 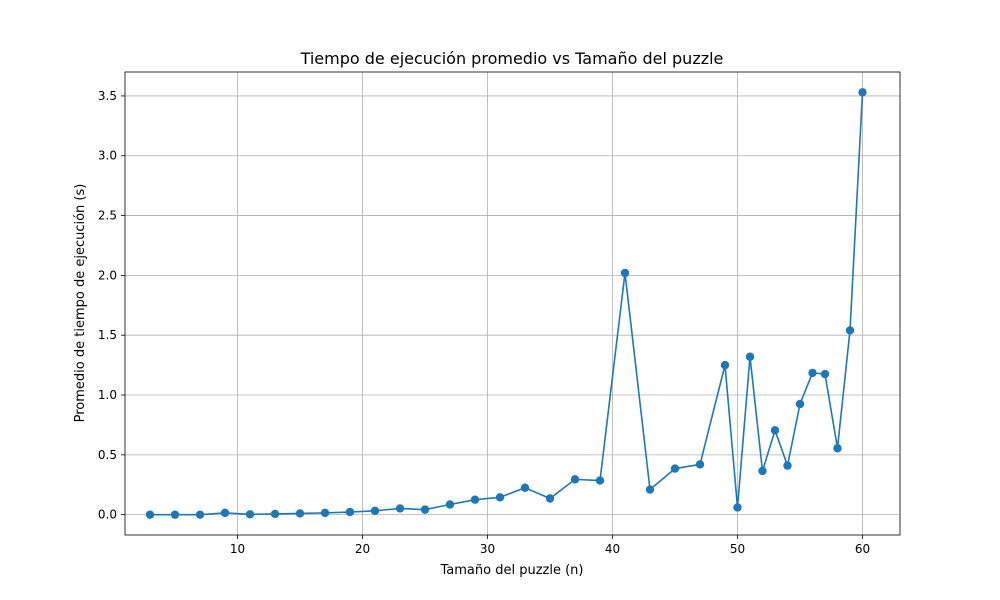 What do you see at coordinates (862, 549) in the screenshot?
I see `x-tick-label: 60` at bounding box center [862, 549].